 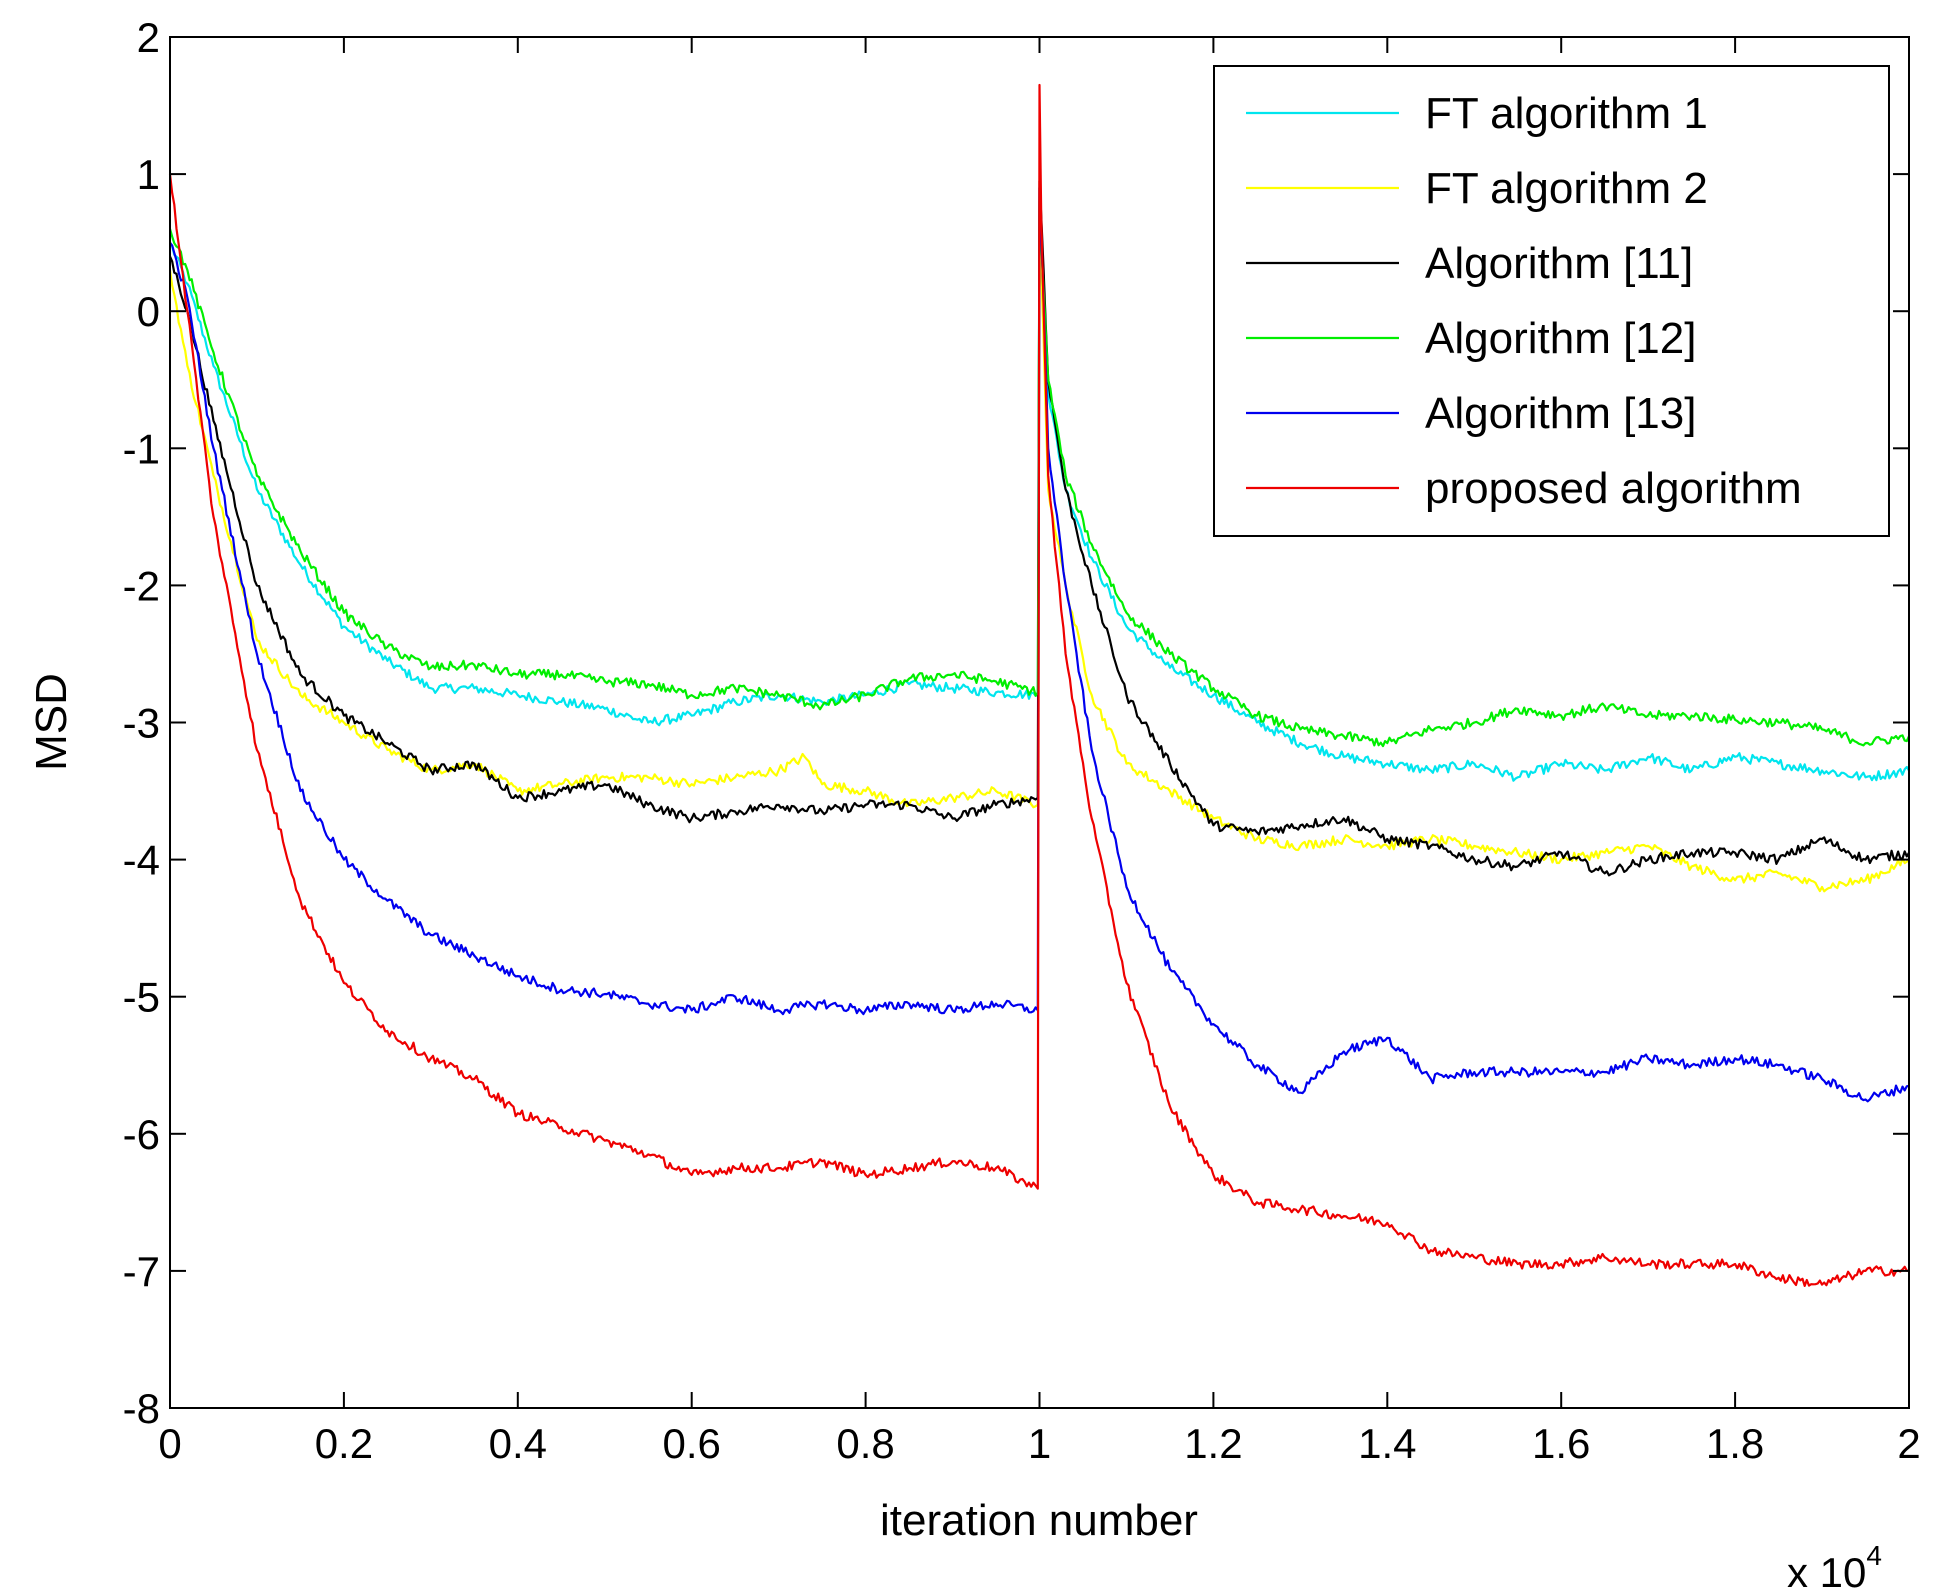 What do you see at coordinates (141, 997) in the screenshot?
I see `y-tick-label: -5` at bounding box center [141, 997].